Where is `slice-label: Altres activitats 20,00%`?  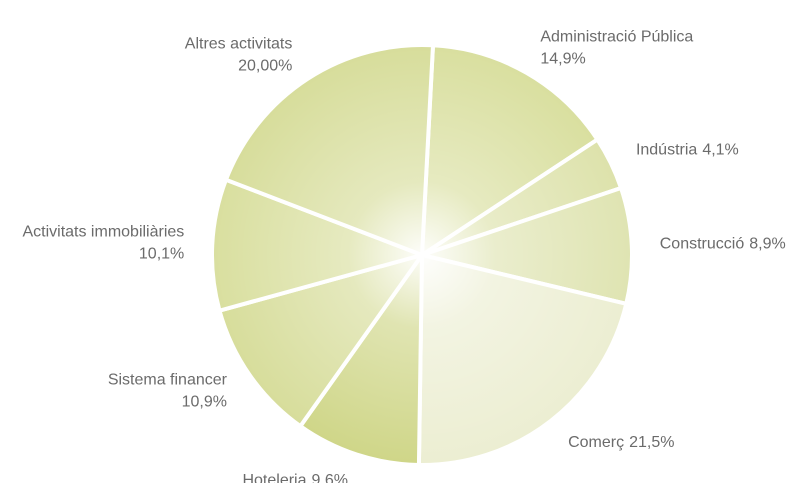 slice-label: Altres activitats 20,00% is located at coordinates (239, 55).